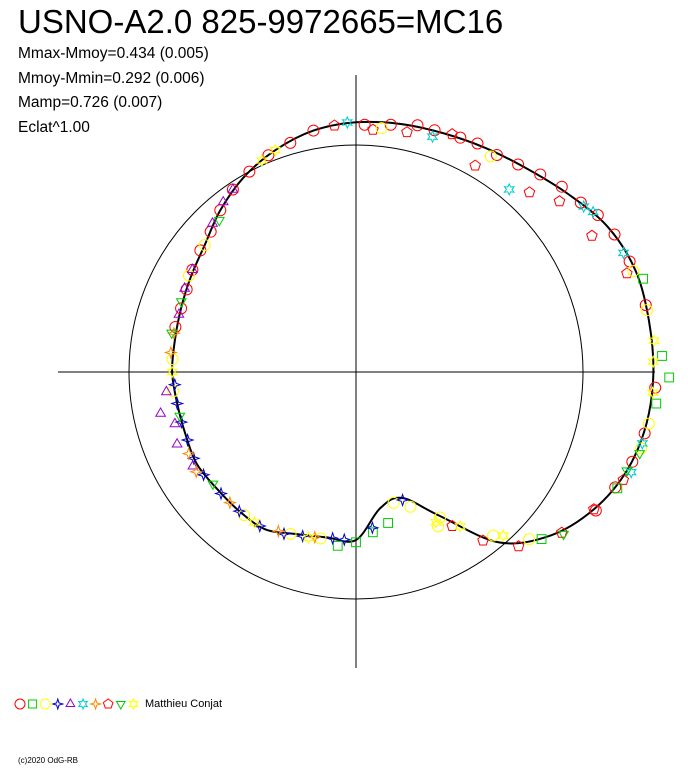 The width and height of the screenshot is (688, 768). I want to click on chart-title: USNO-A2.0 825-9972665=MC16, so click(261, 21).